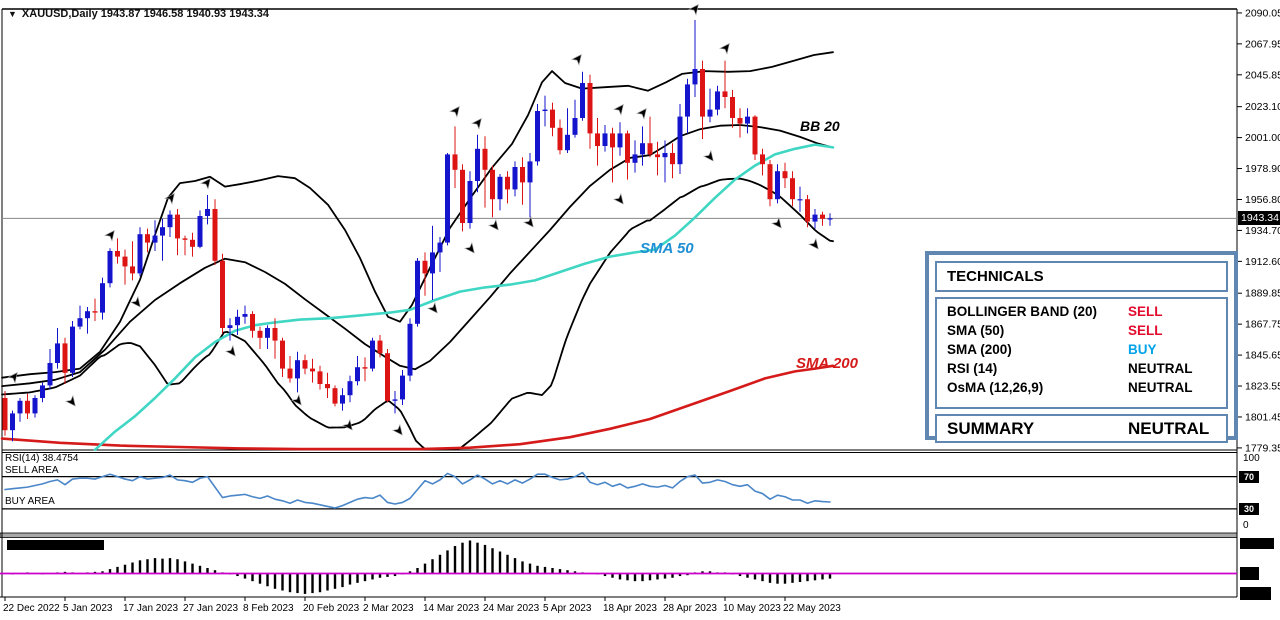 This screenshot has width=1280, height=620. Describe the element at coordinates (991, 428) in the screenshot. I see `summary-label: SUMMARY` at that location.